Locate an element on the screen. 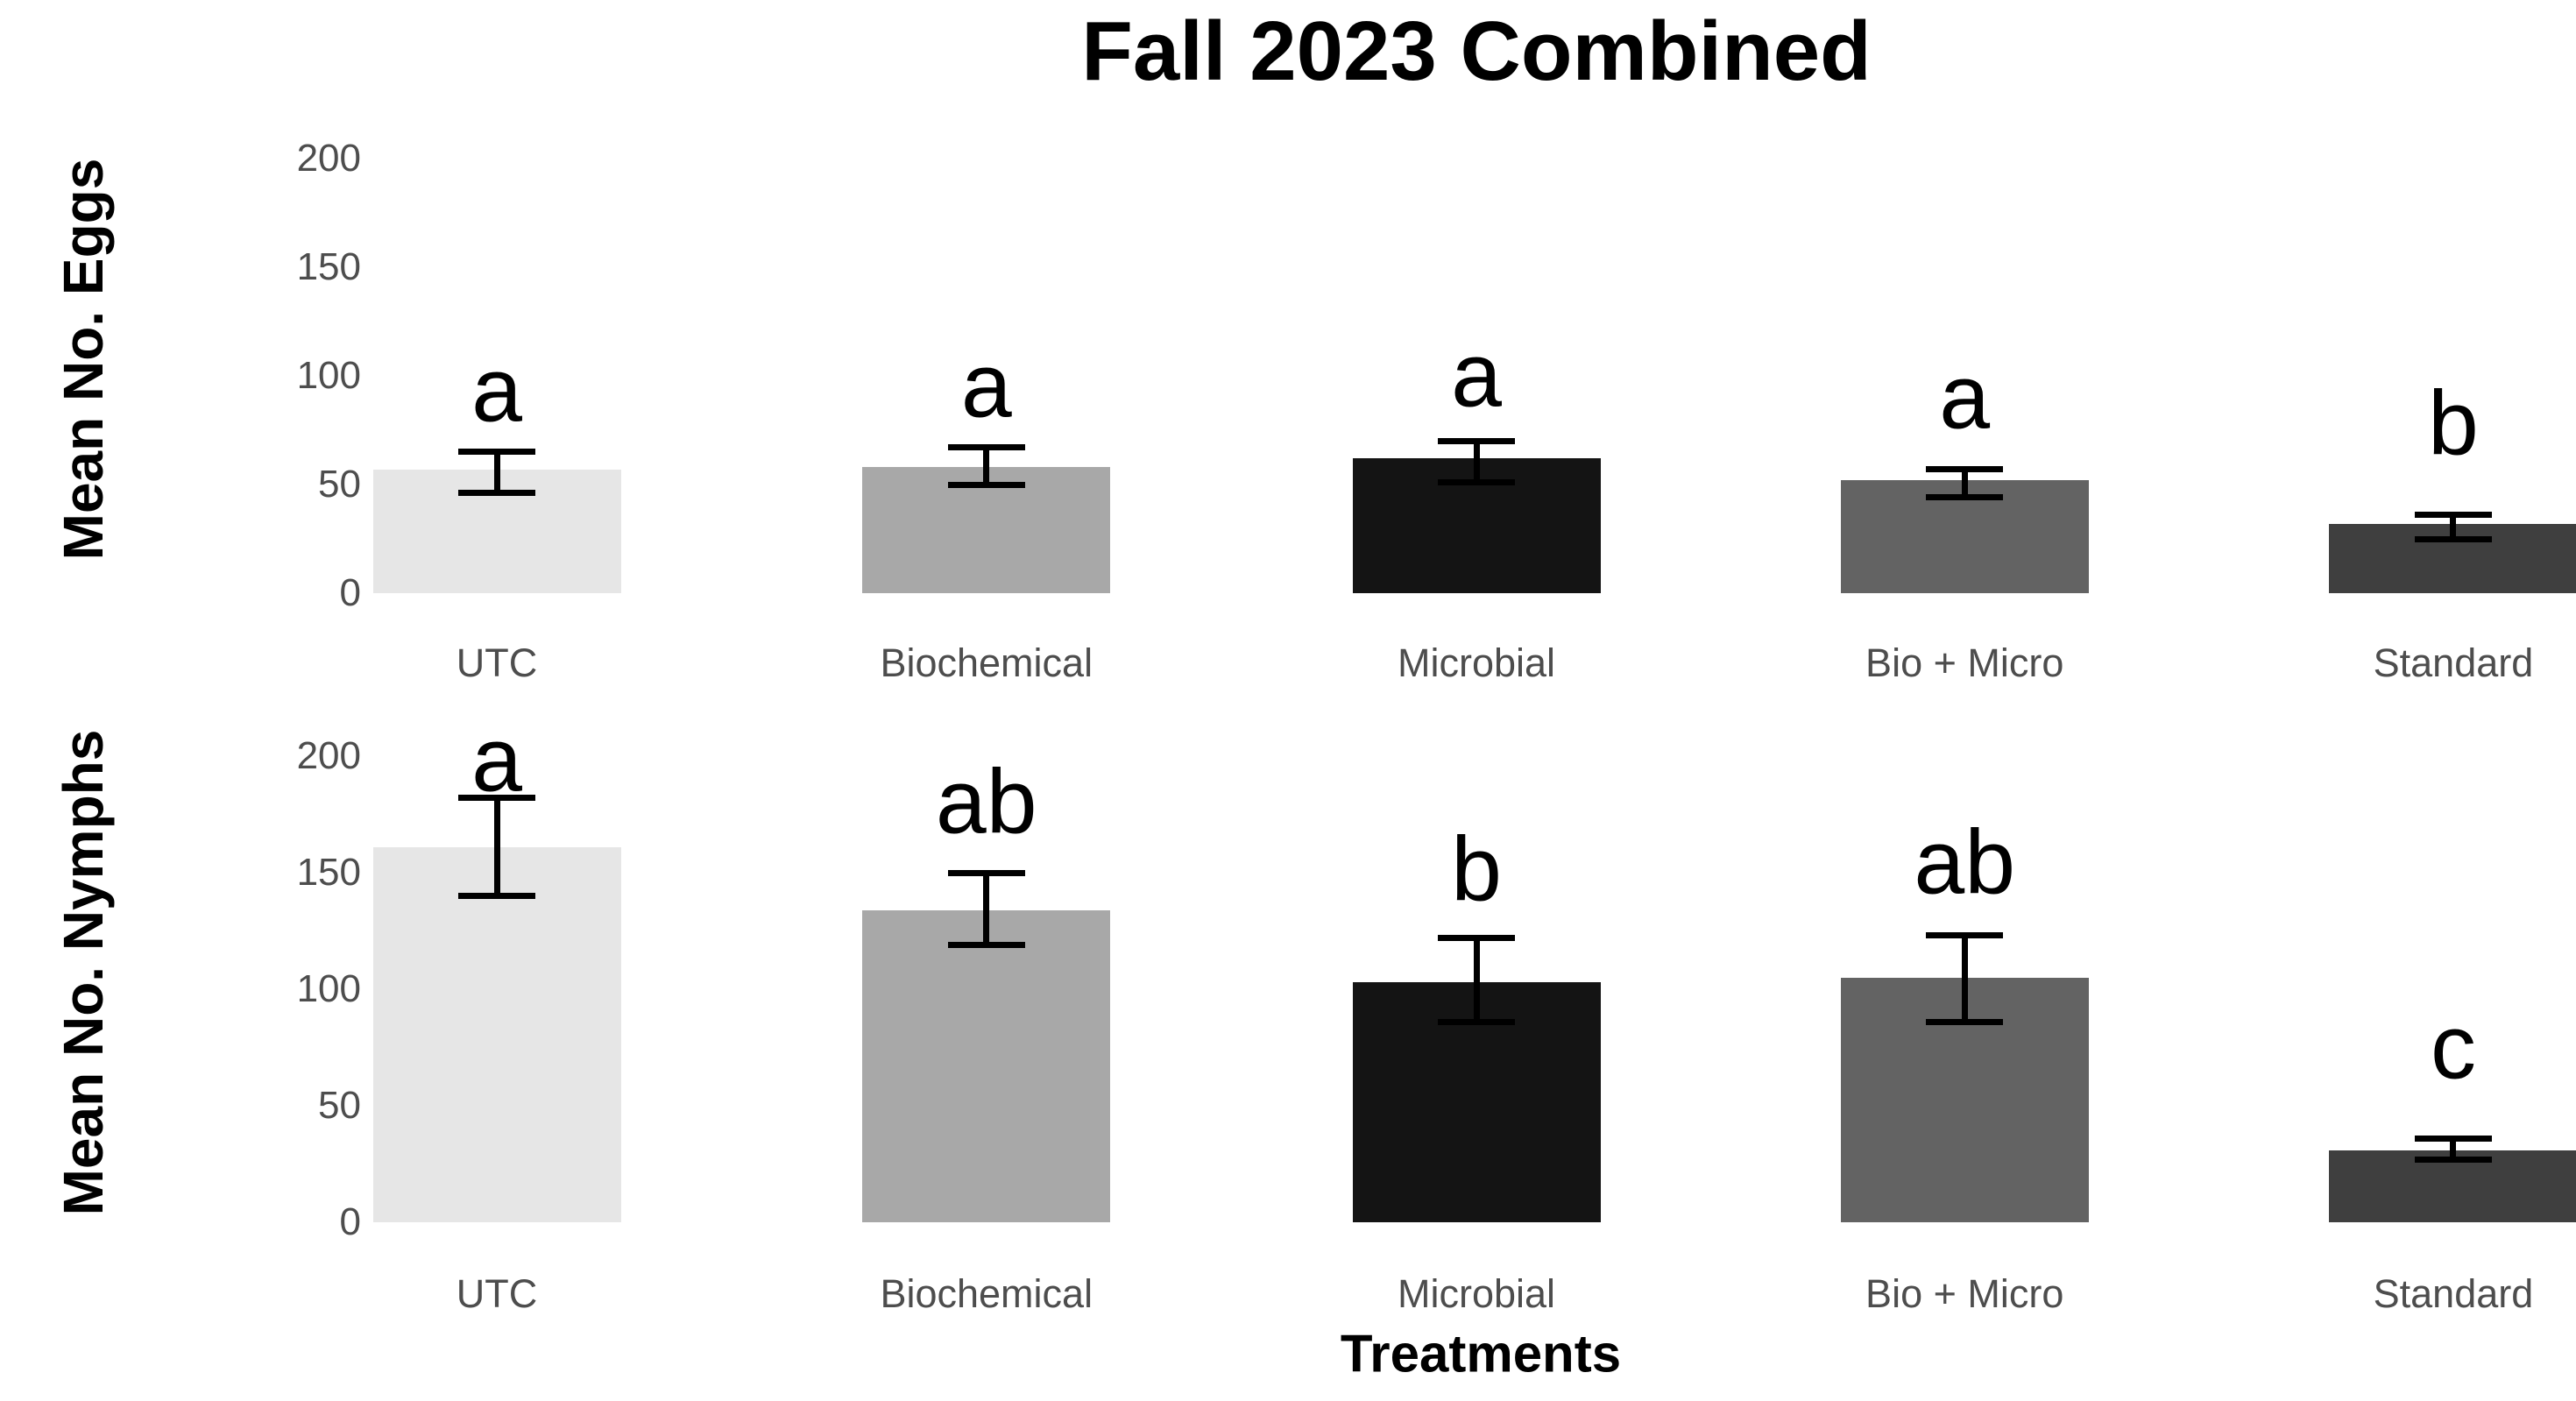 This screenshot has width=2576, height=1401. figure-title: Fall 2023 Combined is located at coordinates (1476, 51).